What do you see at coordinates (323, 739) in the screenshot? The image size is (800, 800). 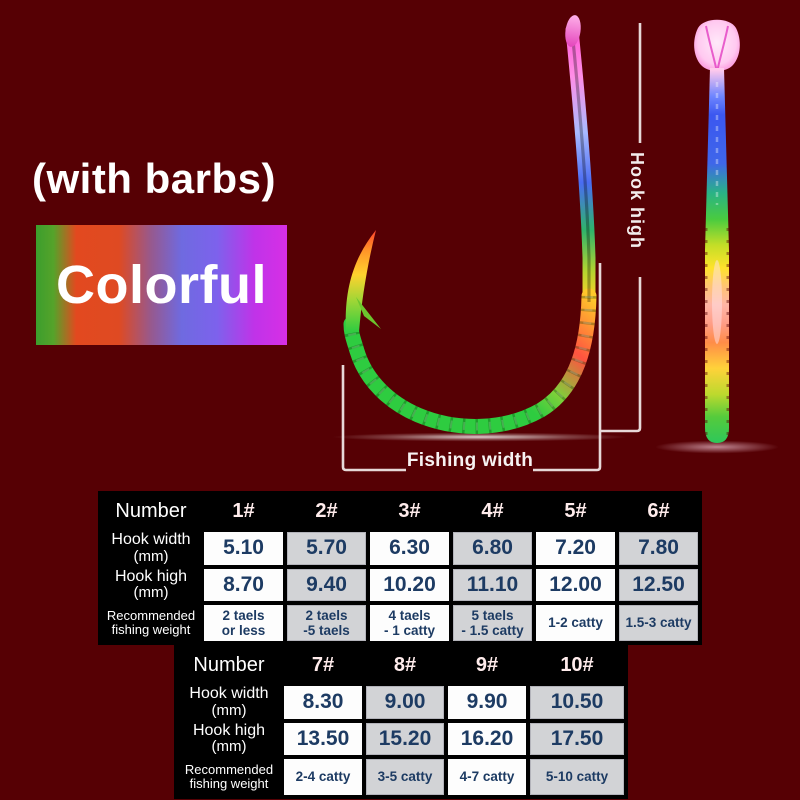 I see `value-cell: 13.50` at bounding box center [323, 739].